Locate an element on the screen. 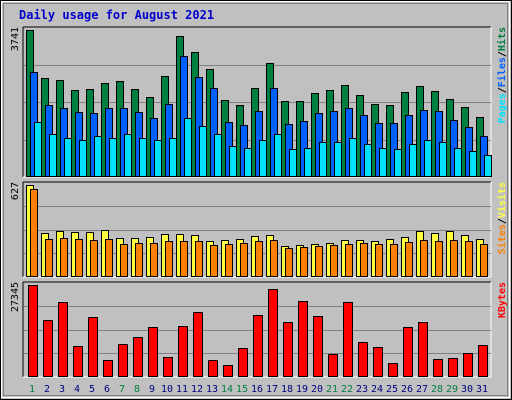  x-tick-label: 25 is located at coordinates (392, 389).